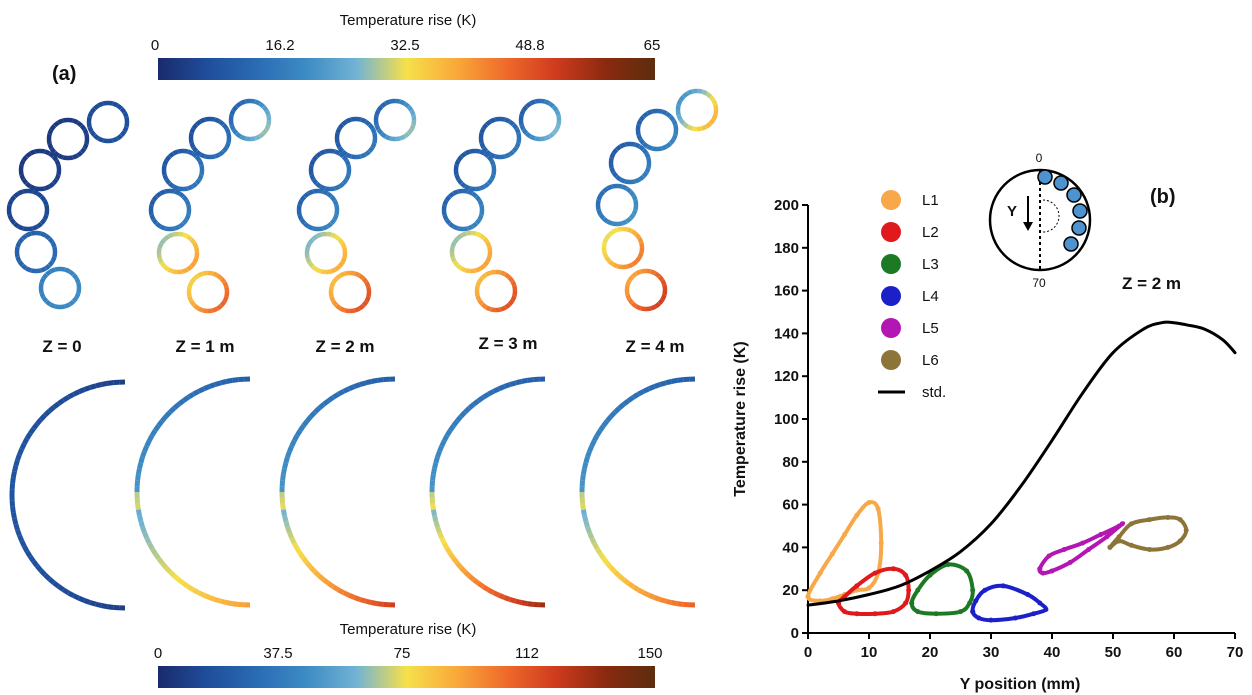  What do you see at coordinates (790, 462) in the screenshot?
I see `y-tick-label: 80` at bounding box center [790, 462].